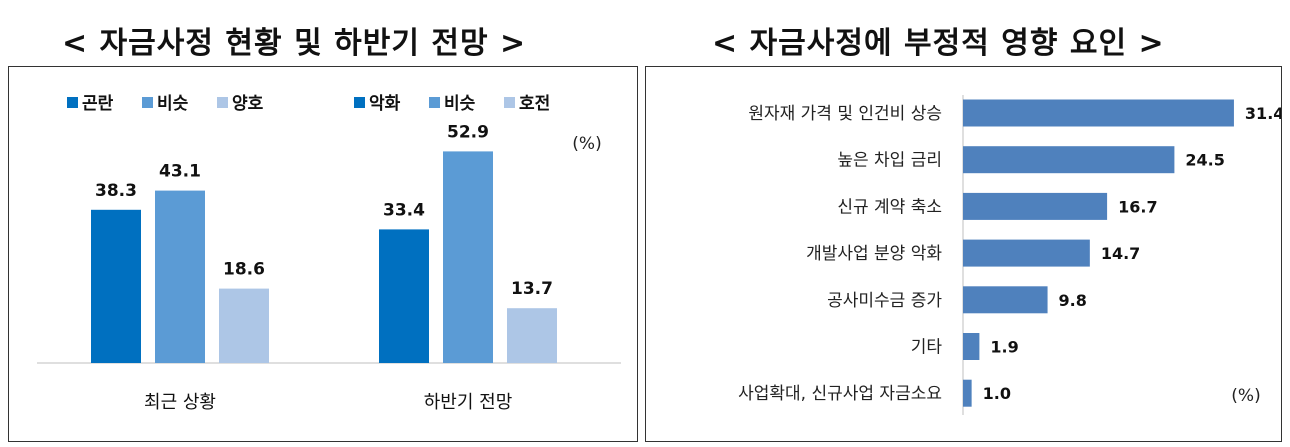  What do you see at coordinates (889, 207) in the screenshot?
I see `category-label: 신규 계약 축소` at bounding box center [889, 207].